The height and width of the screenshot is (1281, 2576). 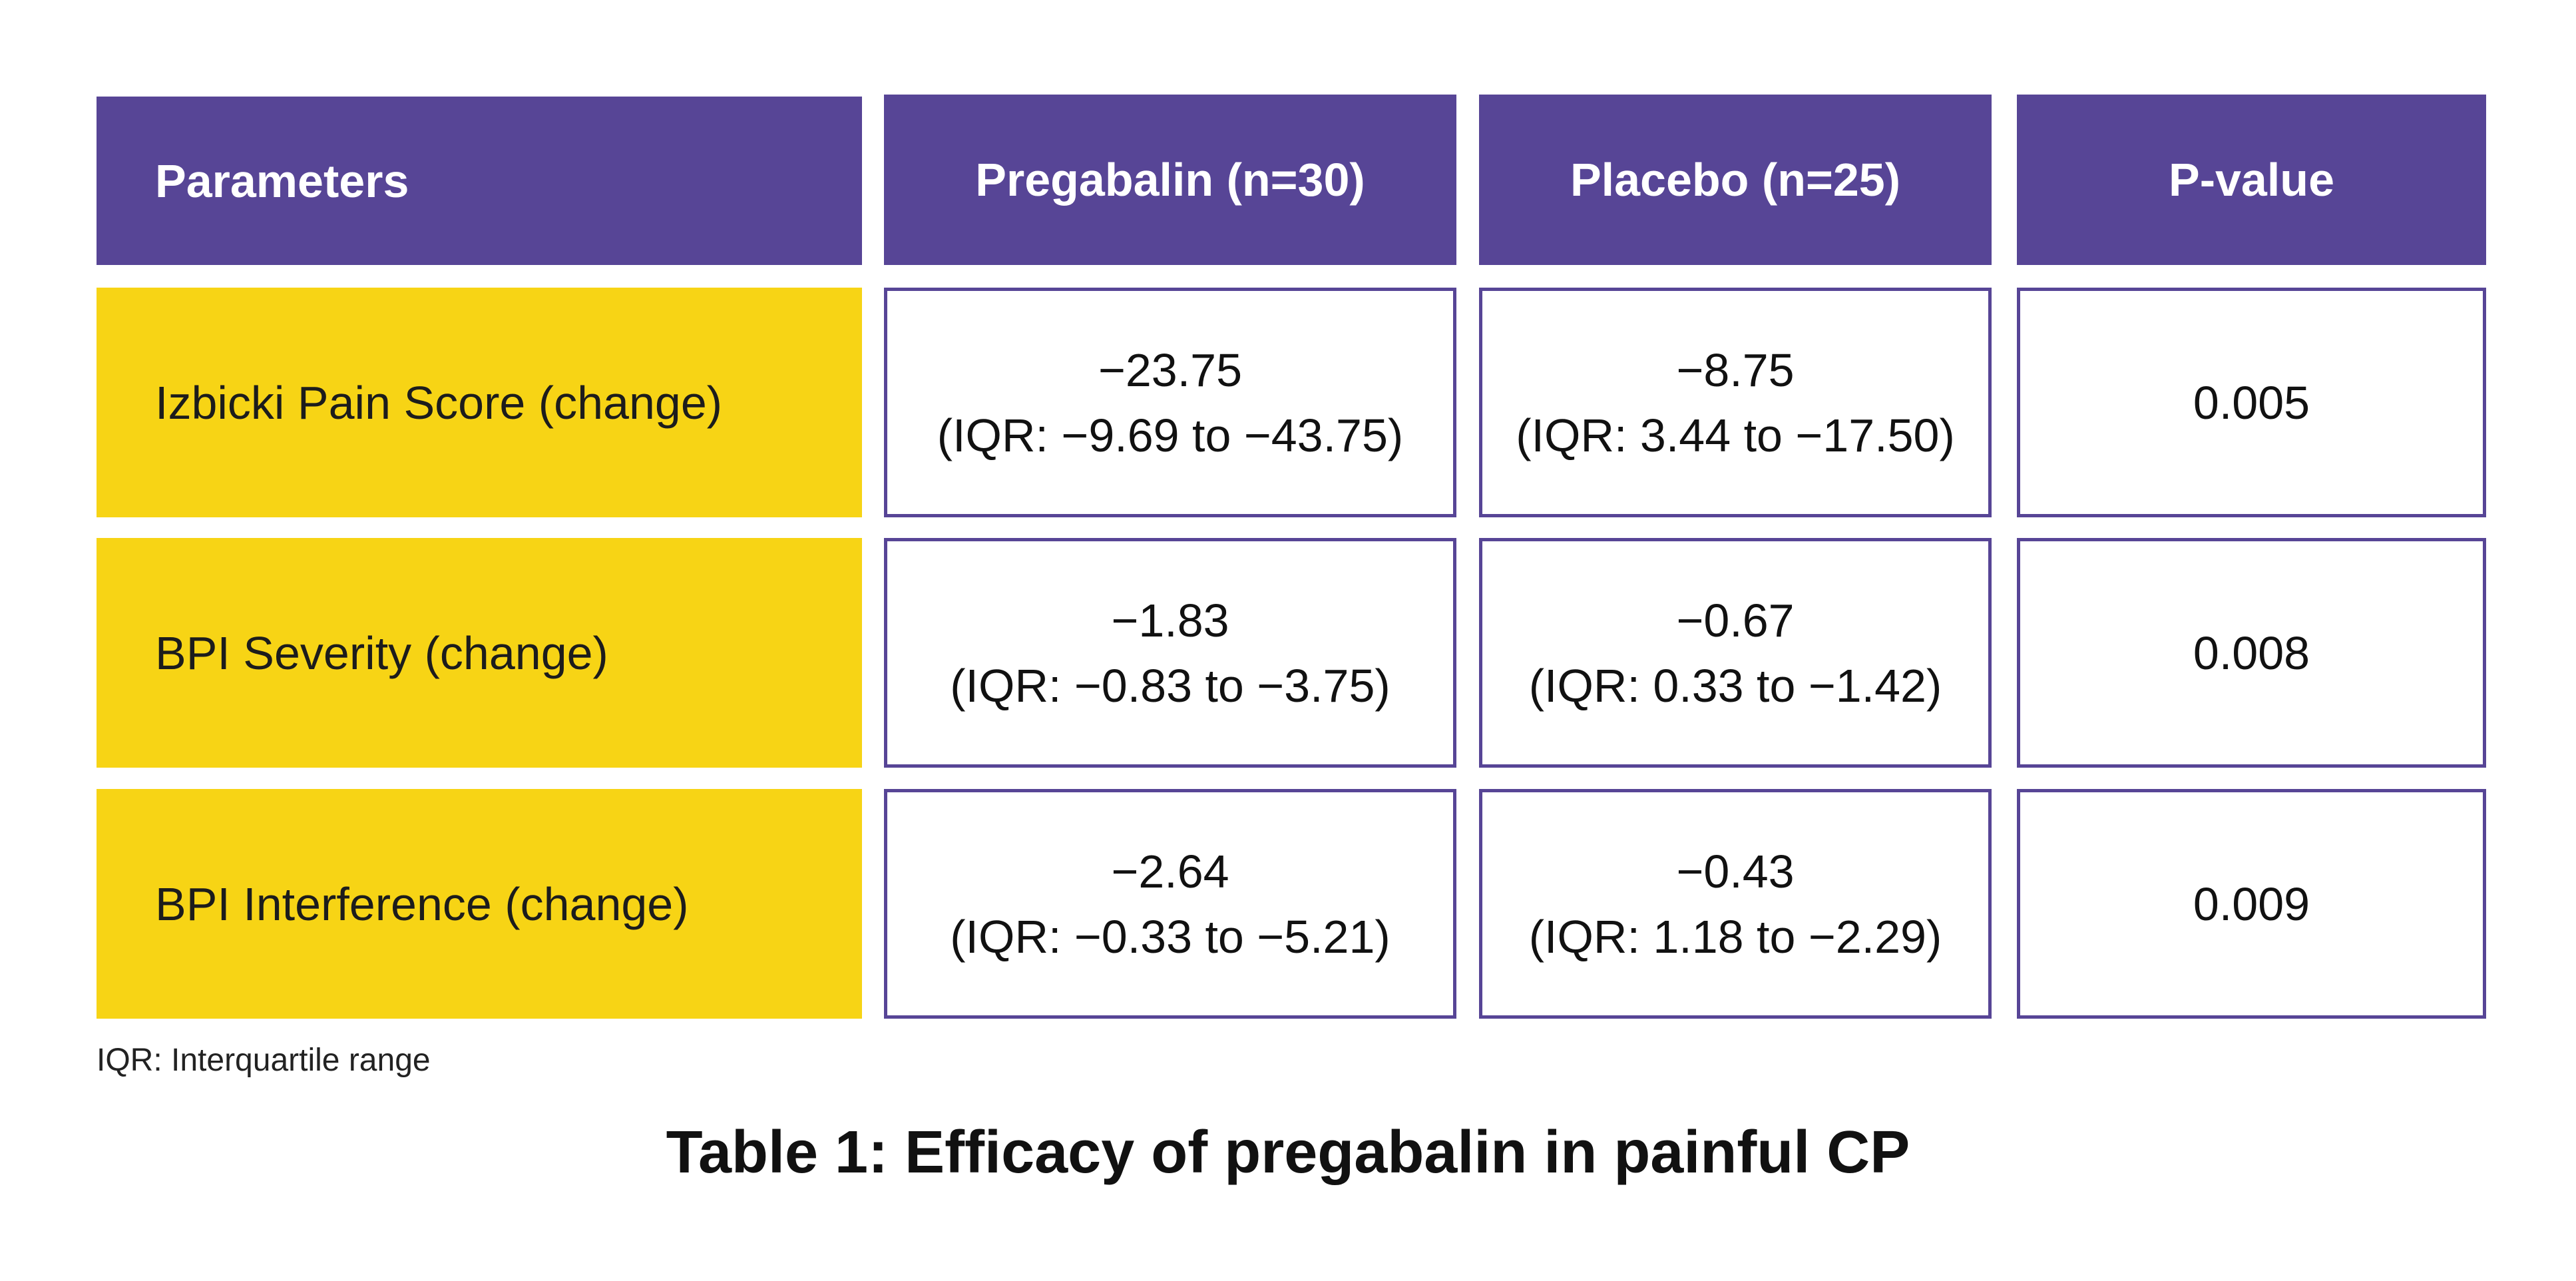 What do you see at coordinates (1170, 936) in the screenshot?
I see `row-3-pregabalin-iqr: (IQR: −0.33 to −5.21)` at bounding box center [1170, 936].